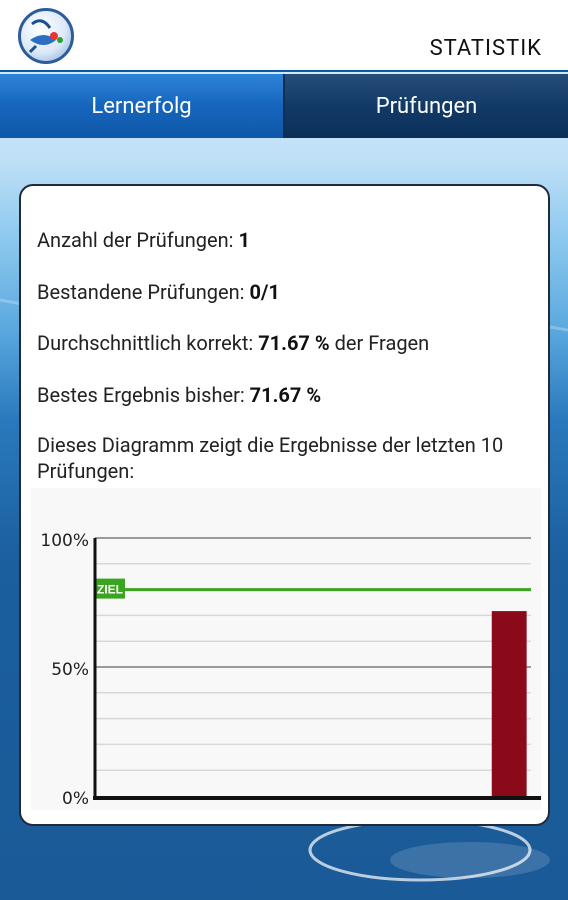  I want to click on goal-label-box, so click(110, 588).